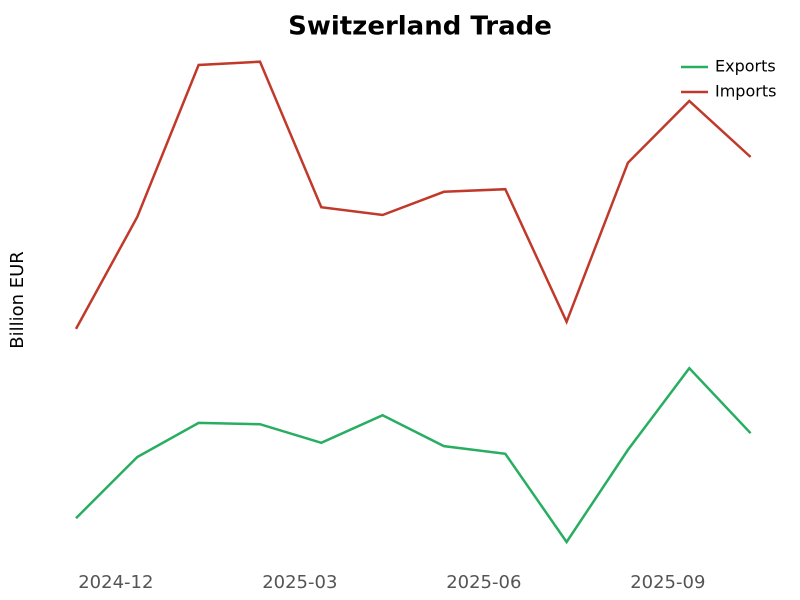 This screenshot has height=600, width=800. I want to click on x-tick-label: 2025-03, so click(299, 582).